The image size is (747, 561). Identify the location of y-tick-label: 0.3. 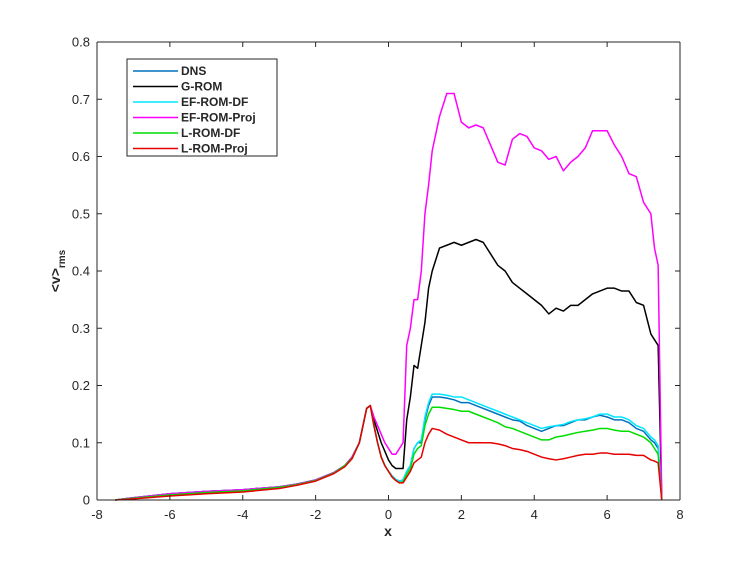
(81, 328).